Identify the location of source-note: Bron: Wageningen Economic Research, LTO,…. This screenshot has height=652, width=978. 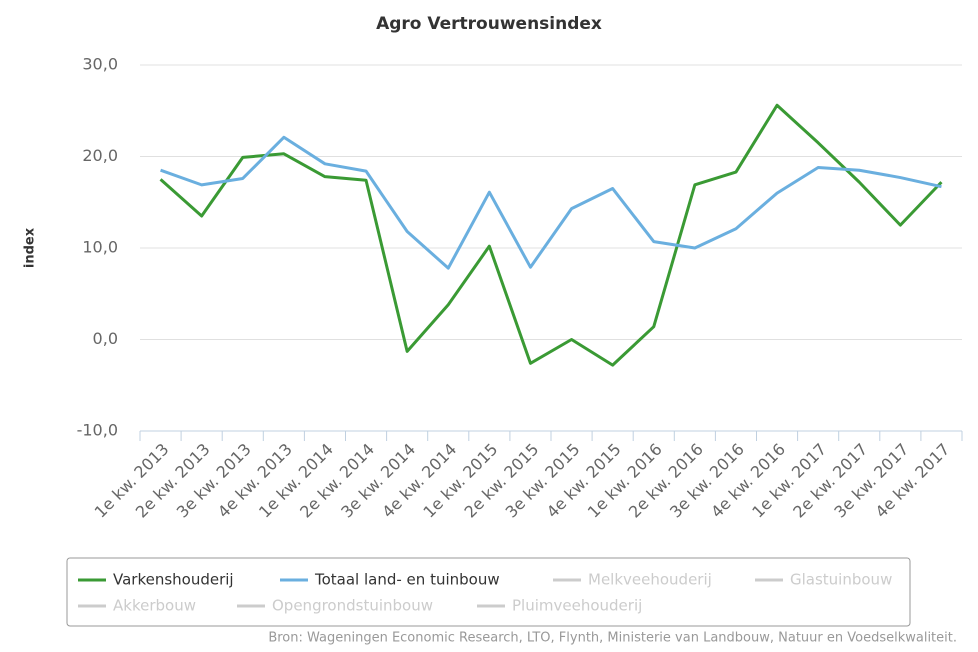
(612, 638).